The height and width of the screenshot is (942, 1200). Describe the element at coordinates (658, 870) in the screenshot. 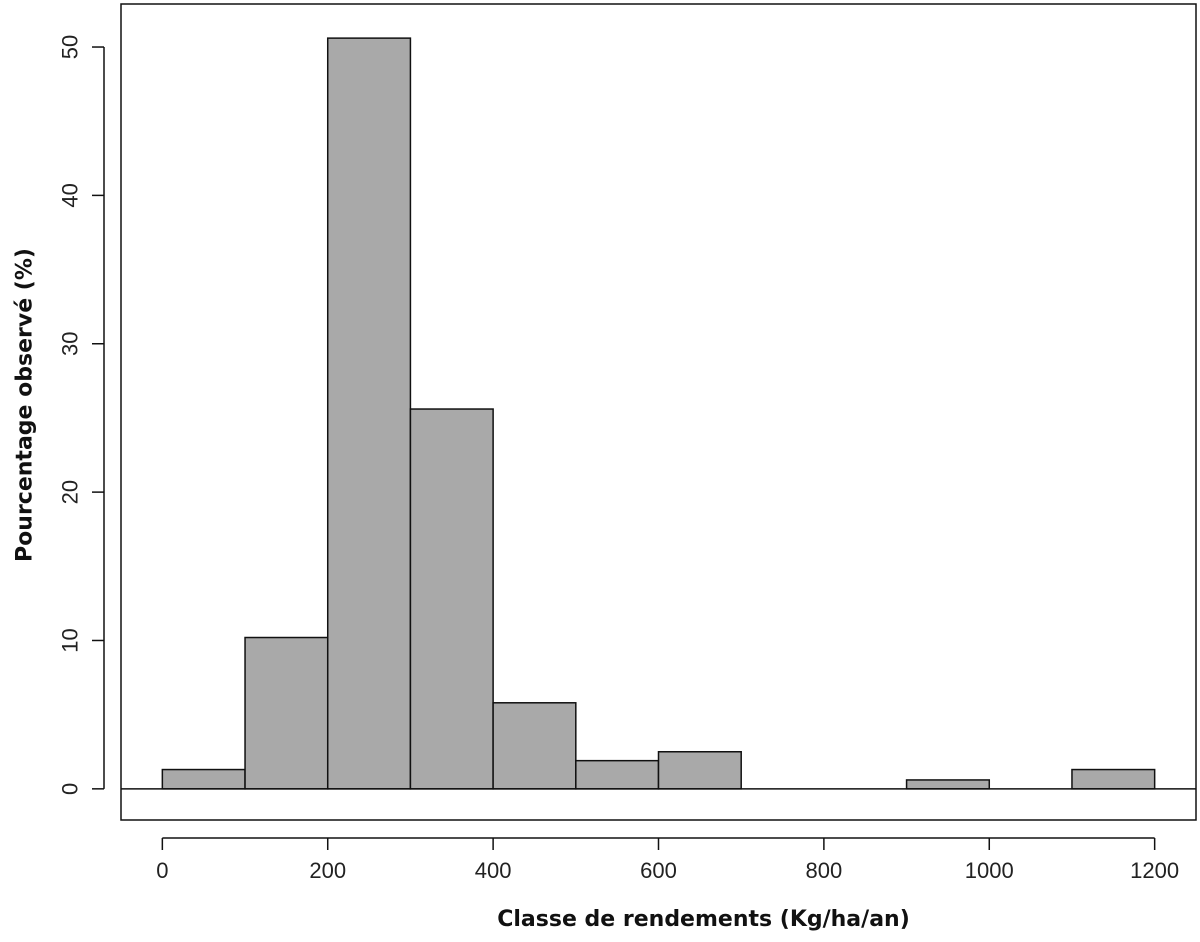

I see `x-tick-label: 600` at that location.